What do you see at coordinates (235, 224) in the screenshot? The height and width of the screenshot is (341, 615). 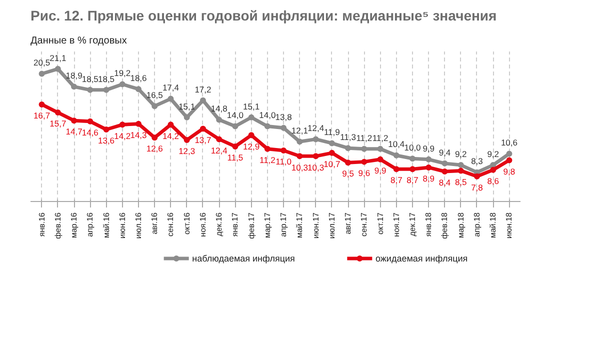 I see `x-tick-label: янв.17` at bounding box center [235, 224].